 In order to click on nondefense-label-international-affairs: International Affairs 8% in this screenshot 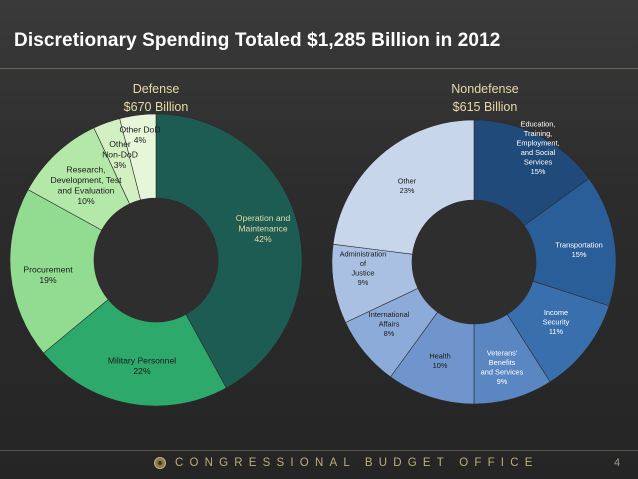, I will do `click(389, 324)`.